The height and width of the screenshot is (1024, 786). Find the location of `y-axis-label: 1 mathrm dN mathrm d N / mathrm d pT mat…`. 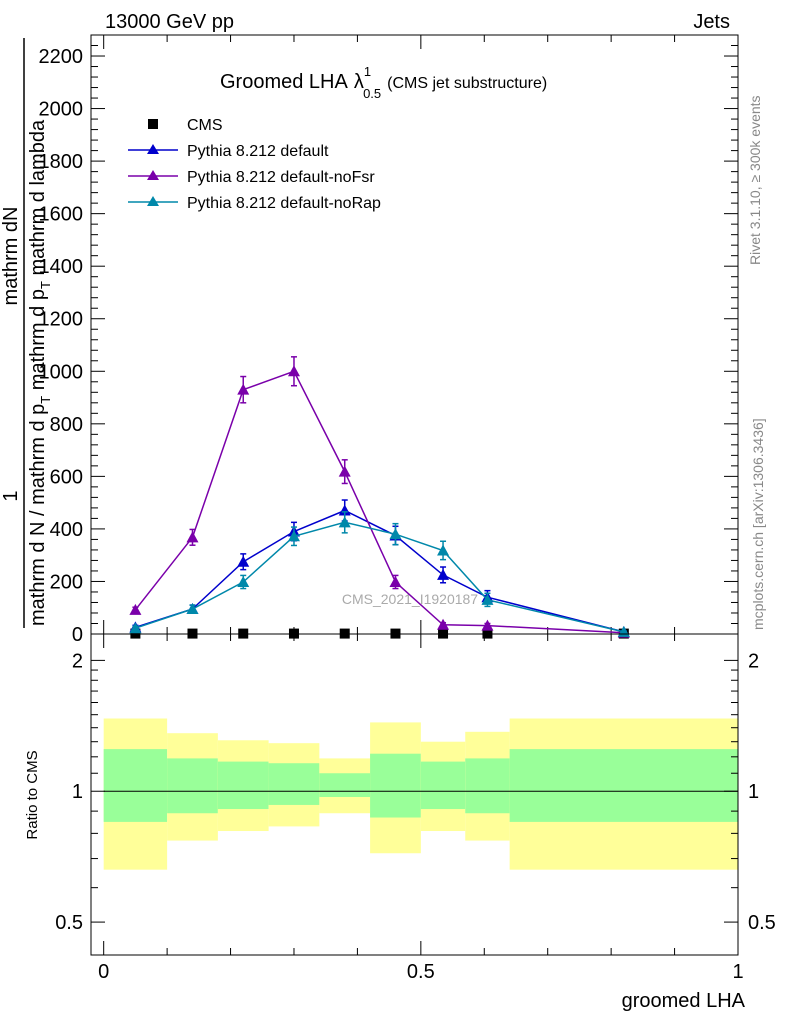

y-axis-label: 1 mathrm dN mathrm d N / mathrm d pT mat… is located at coordinates (26, 333).